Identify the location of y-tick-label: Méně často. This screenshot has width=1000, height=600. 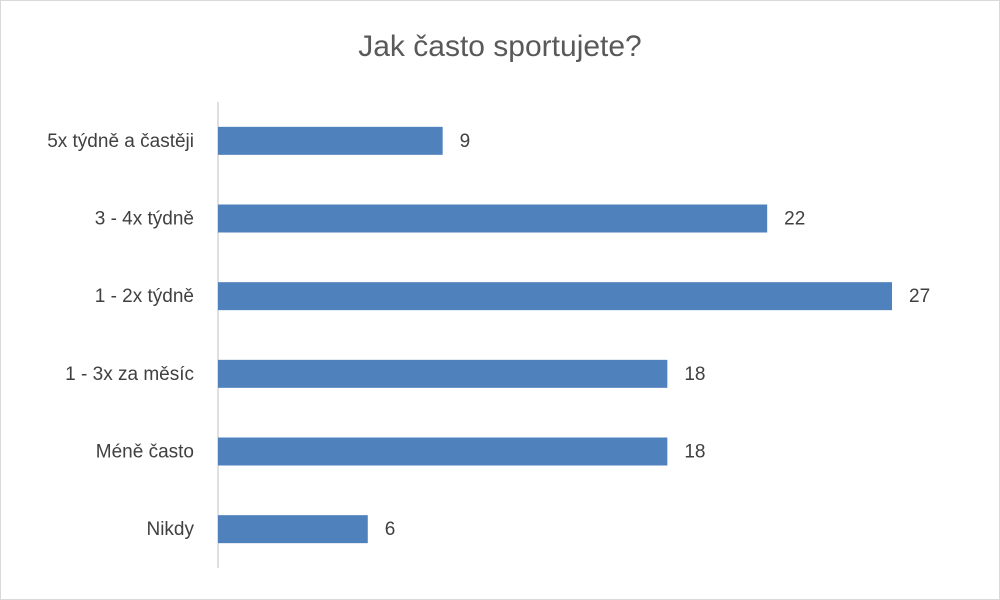
(145, 452).